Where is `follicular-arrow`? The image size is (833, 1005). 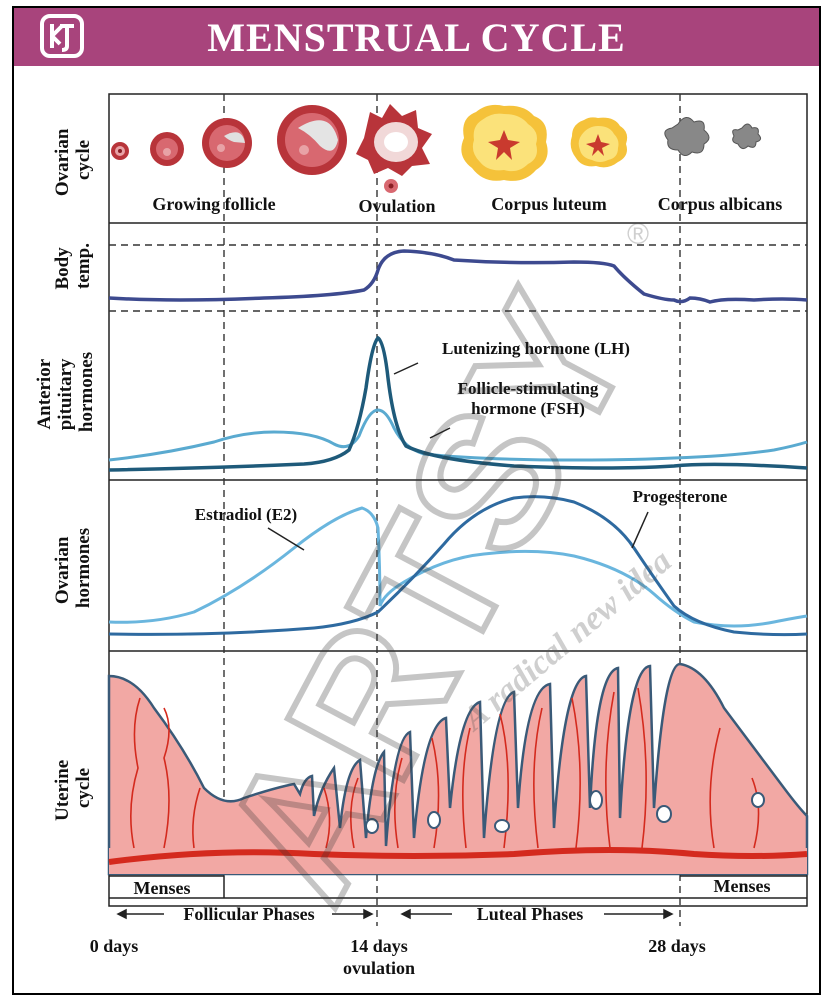
follicular-arrow is located at coordinates (245, 914).